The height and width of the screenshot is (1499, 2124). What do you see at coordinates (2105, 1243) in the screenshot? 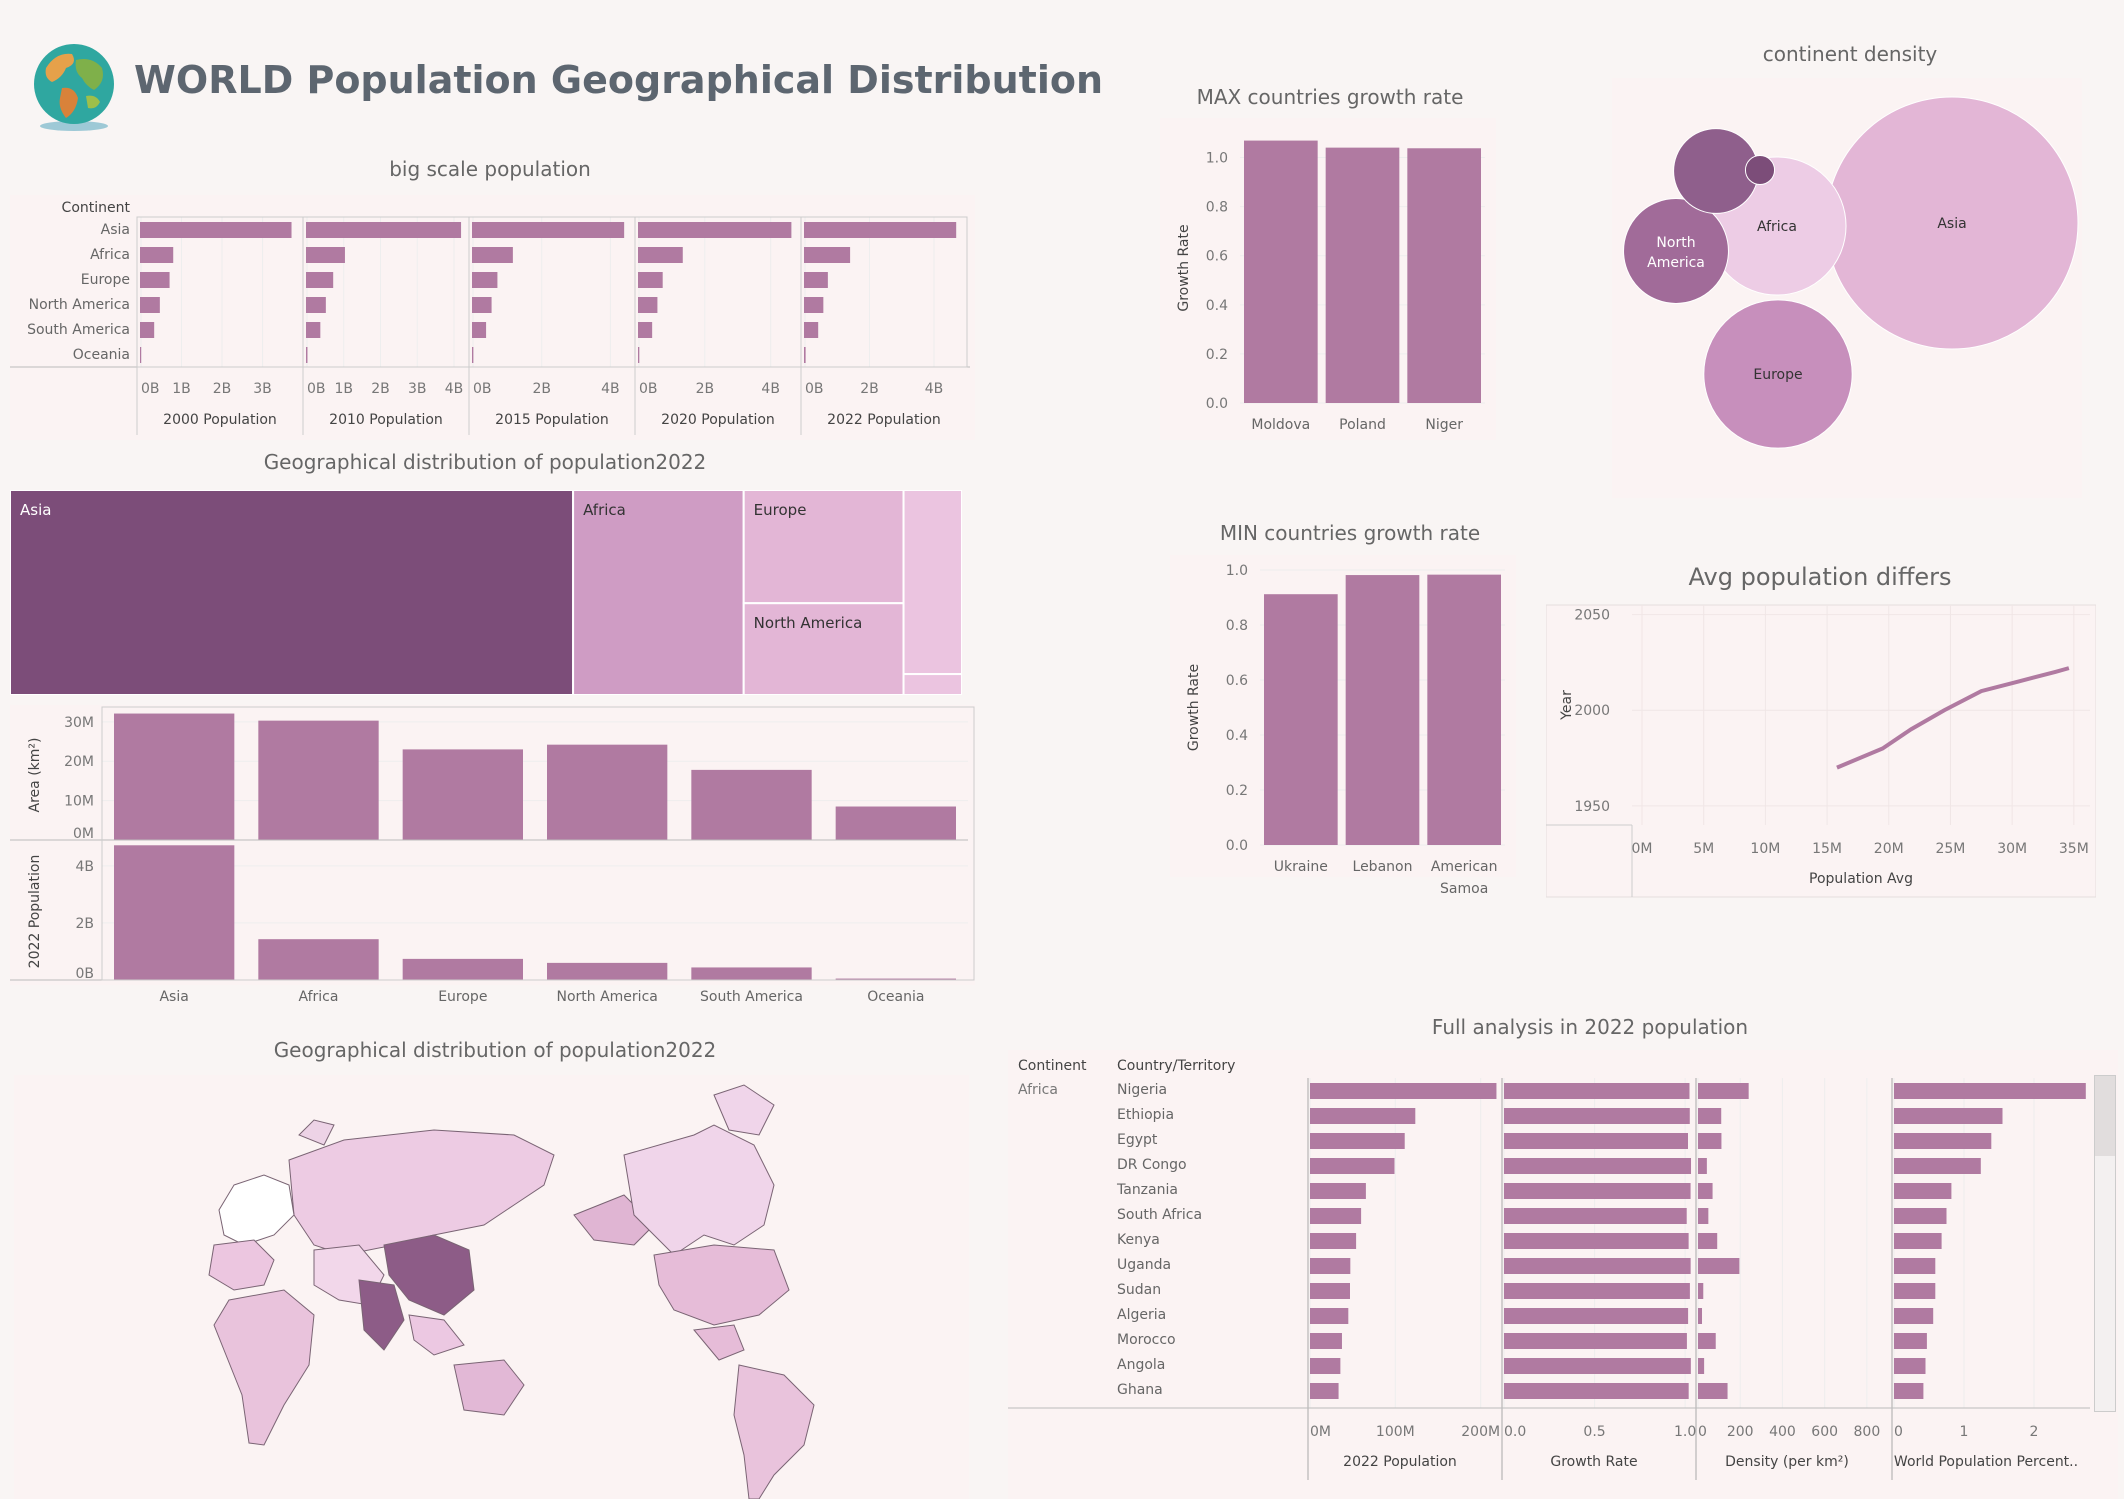
I see `table-scrollbar` at bounding box center [2105, 1243].